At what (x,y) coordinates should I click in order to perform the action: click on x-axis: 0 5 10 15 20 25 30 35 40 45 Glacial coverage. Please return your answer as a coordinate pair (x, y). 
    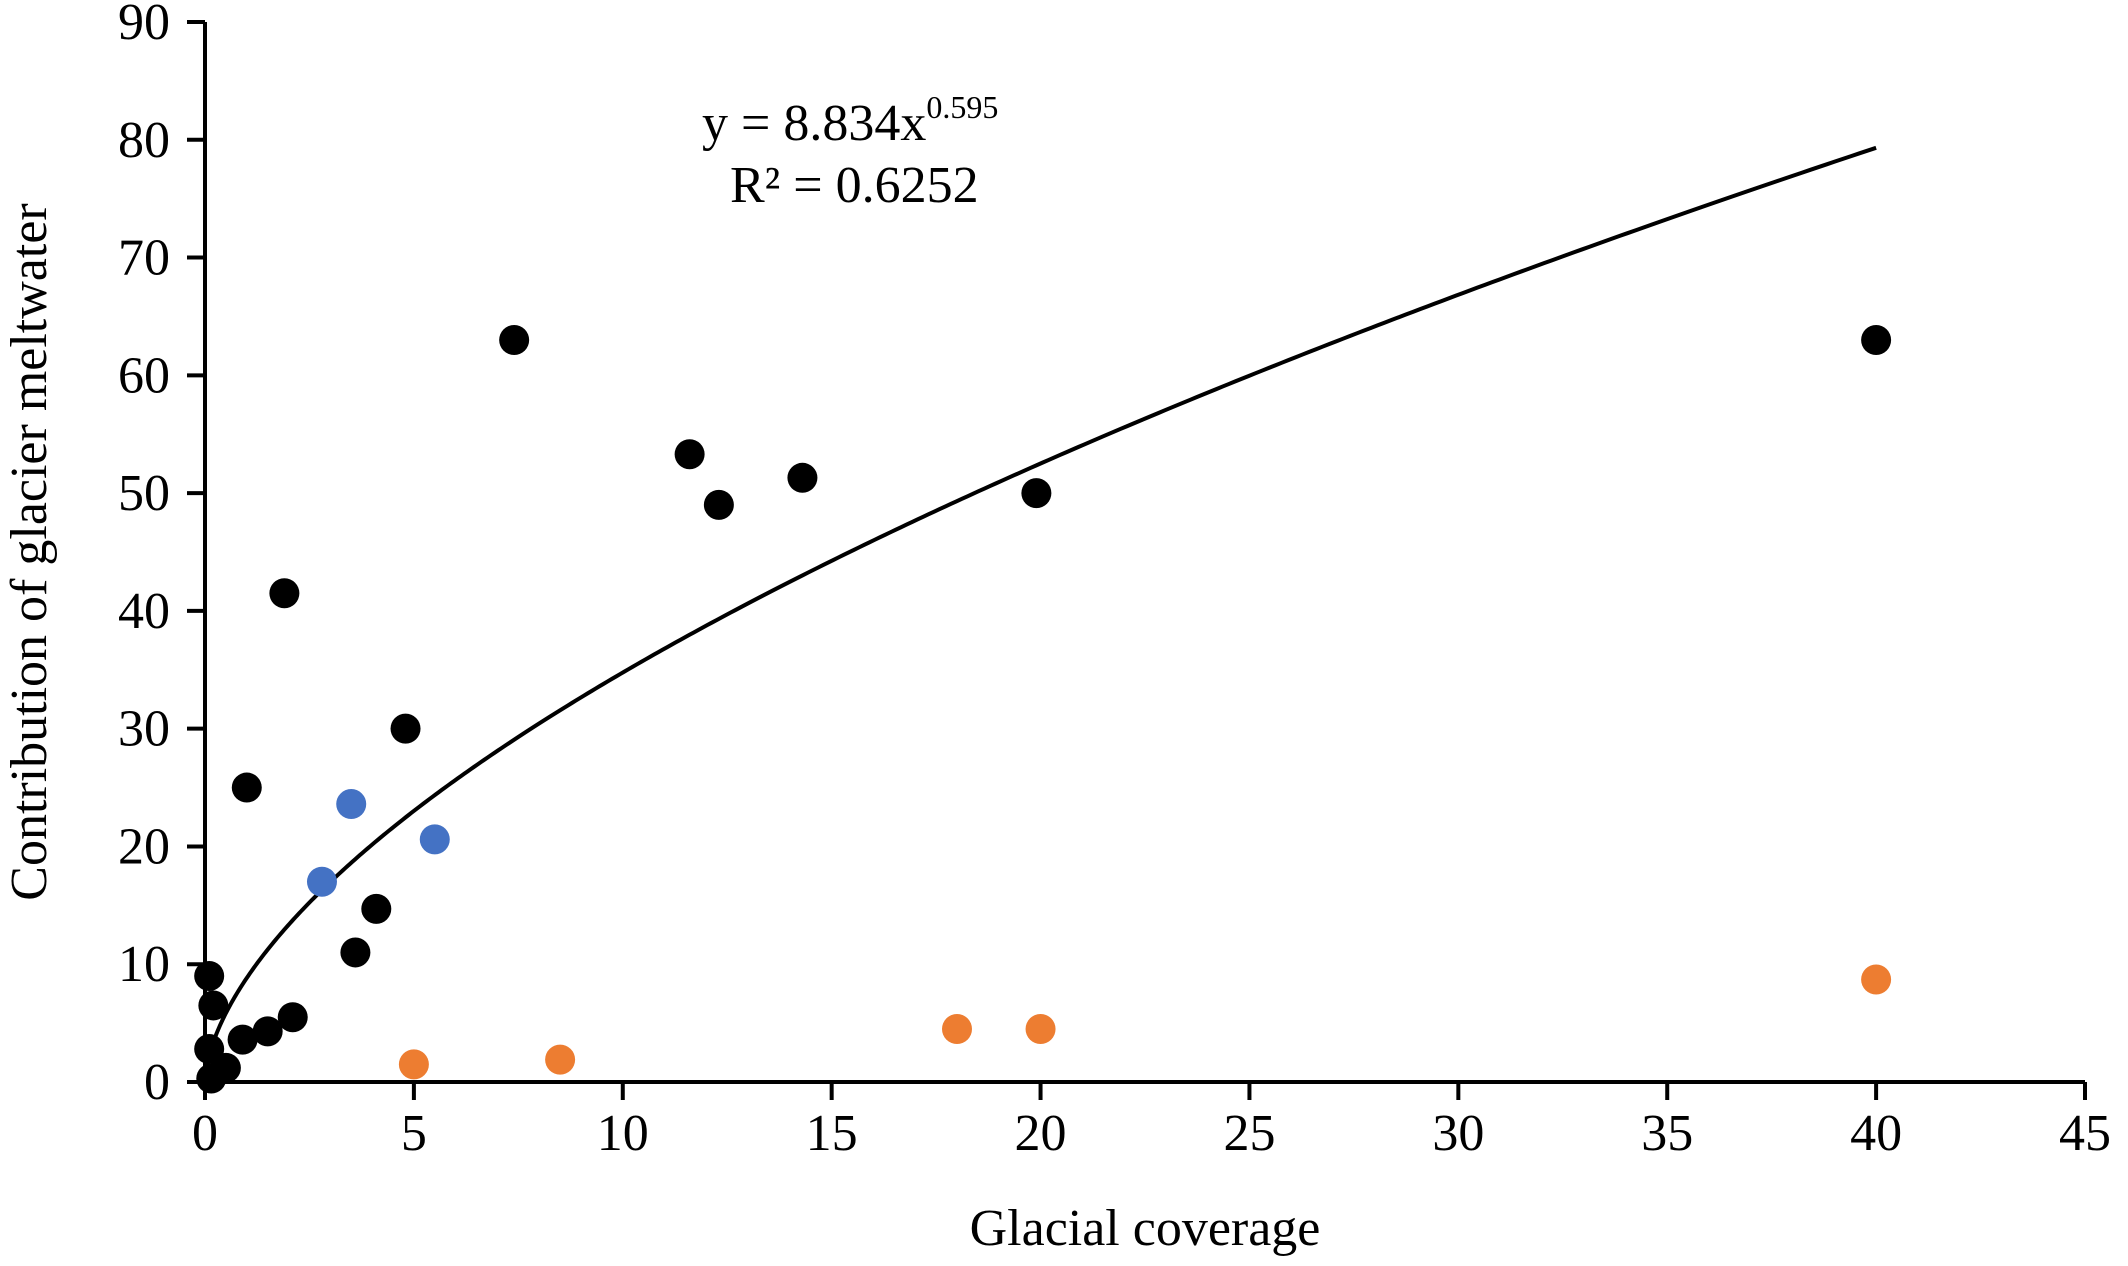
    Looking at the image, I should click on (1151, 1168).